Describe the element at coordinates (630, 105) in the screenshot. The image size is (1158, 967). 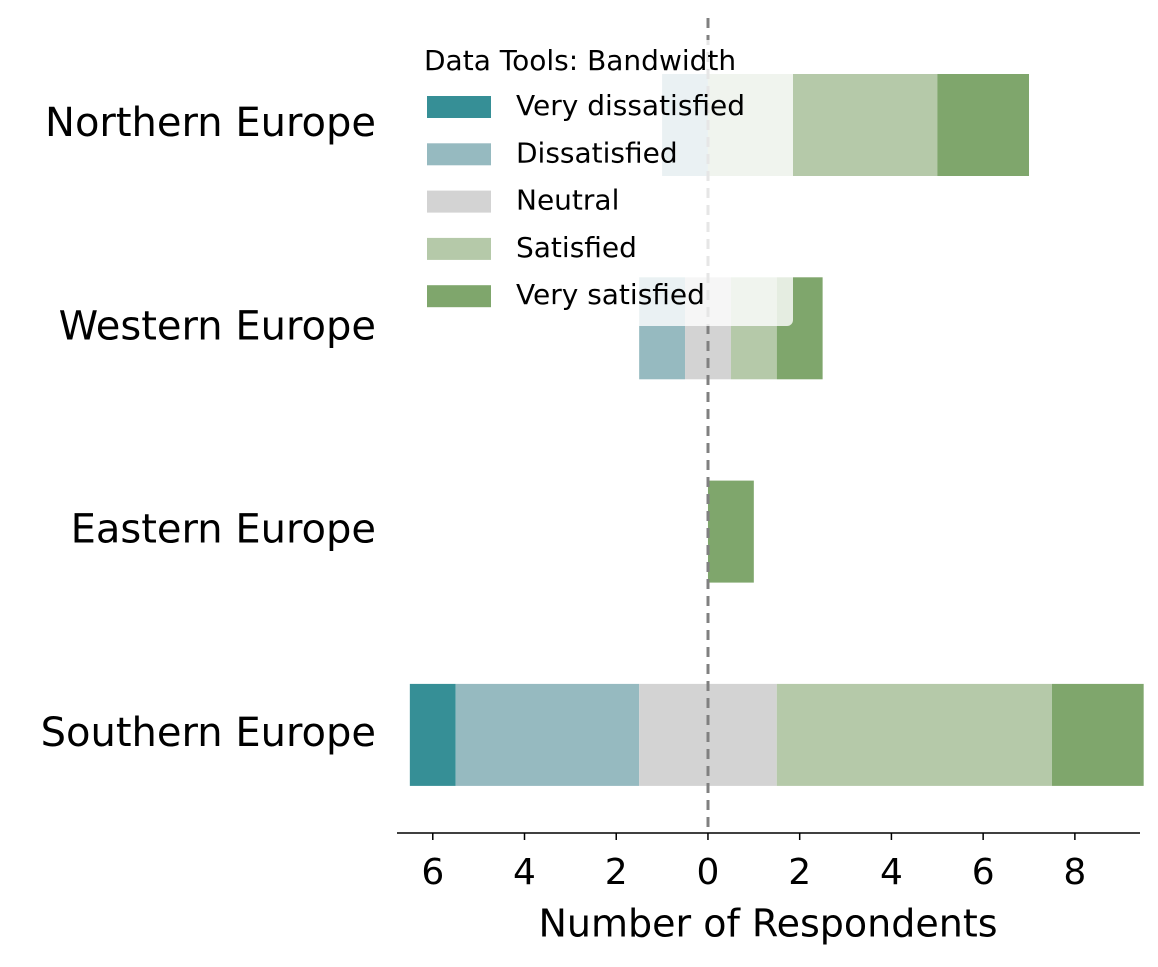
I see `legend-label: Very dissatisfied` at that location.